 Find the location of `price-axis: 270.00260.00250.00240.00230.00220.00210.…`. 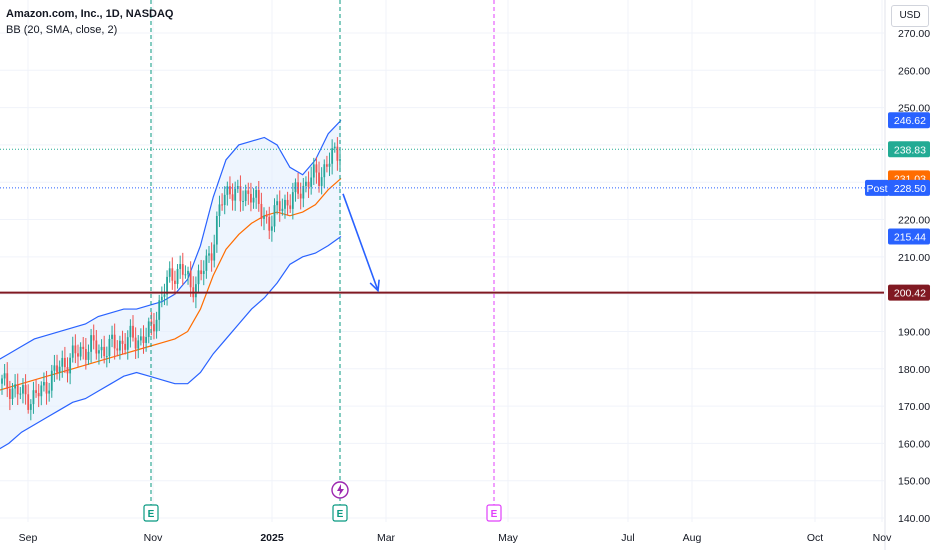

price-axis: 270.00260.00250.00240.00230.00220.00210.… is located at coordinates (897, 275).